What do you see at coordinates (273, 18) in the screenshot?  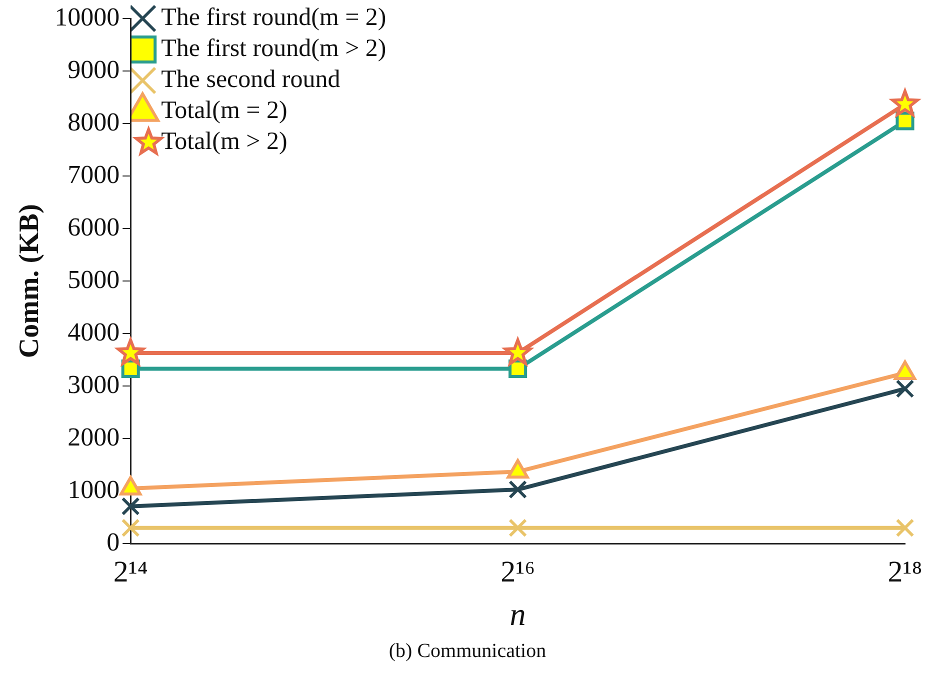 I see `legend-label: The first round(m = 2)` at bounding box center [273, 18].